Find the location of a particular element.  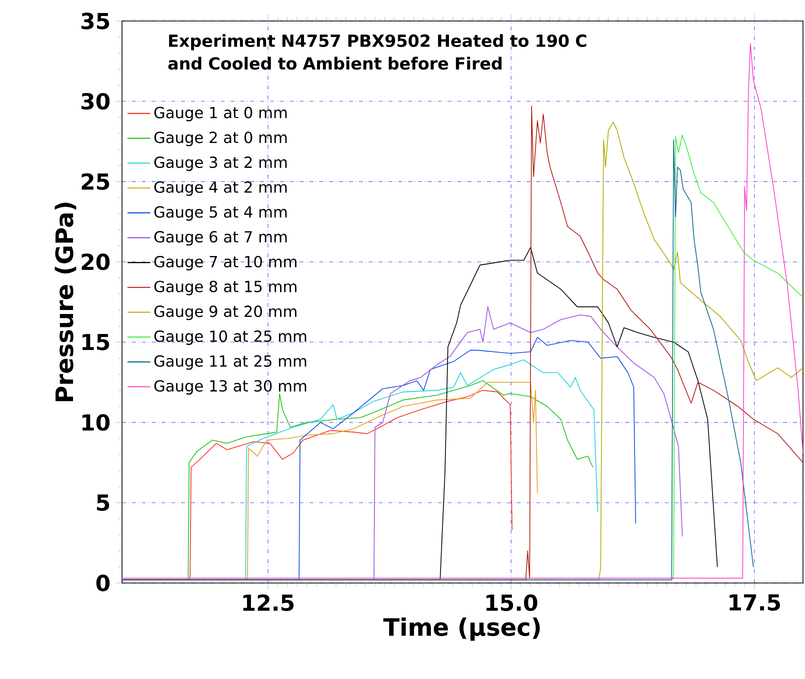

line-series is located at coordinates (737, 357).